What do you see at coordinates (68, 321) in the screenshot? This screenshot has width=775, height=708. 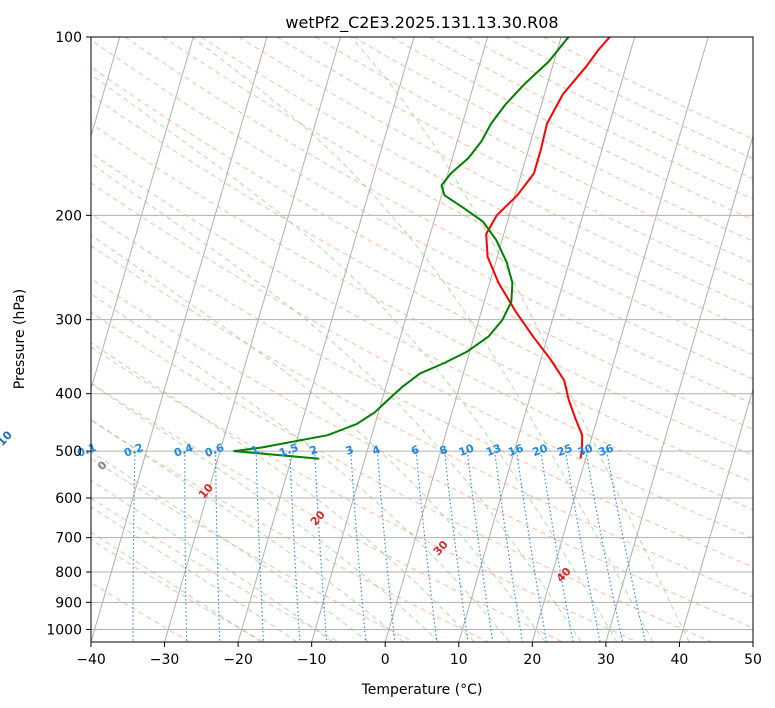 I see `y-tick-label: 300` at bounding box center [68, 321].